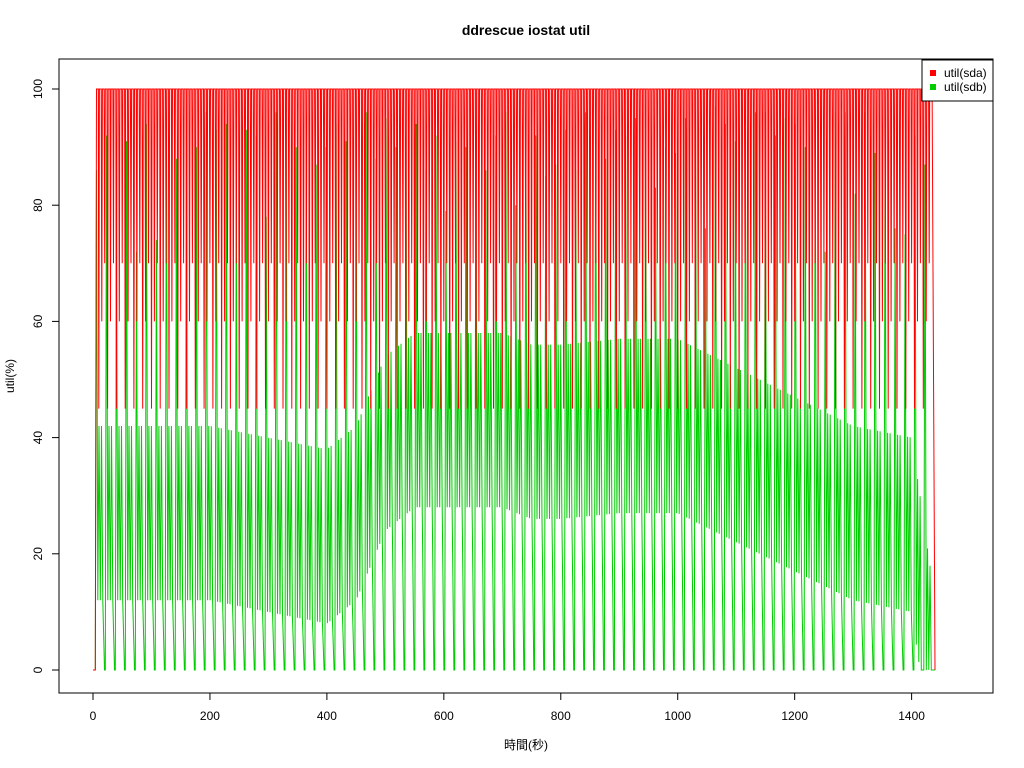  Describe the element at coordinates (507, 707) in the screenshot. I see `x-axis: 0 200 400 600 800 1000 1200 1400` at that location.